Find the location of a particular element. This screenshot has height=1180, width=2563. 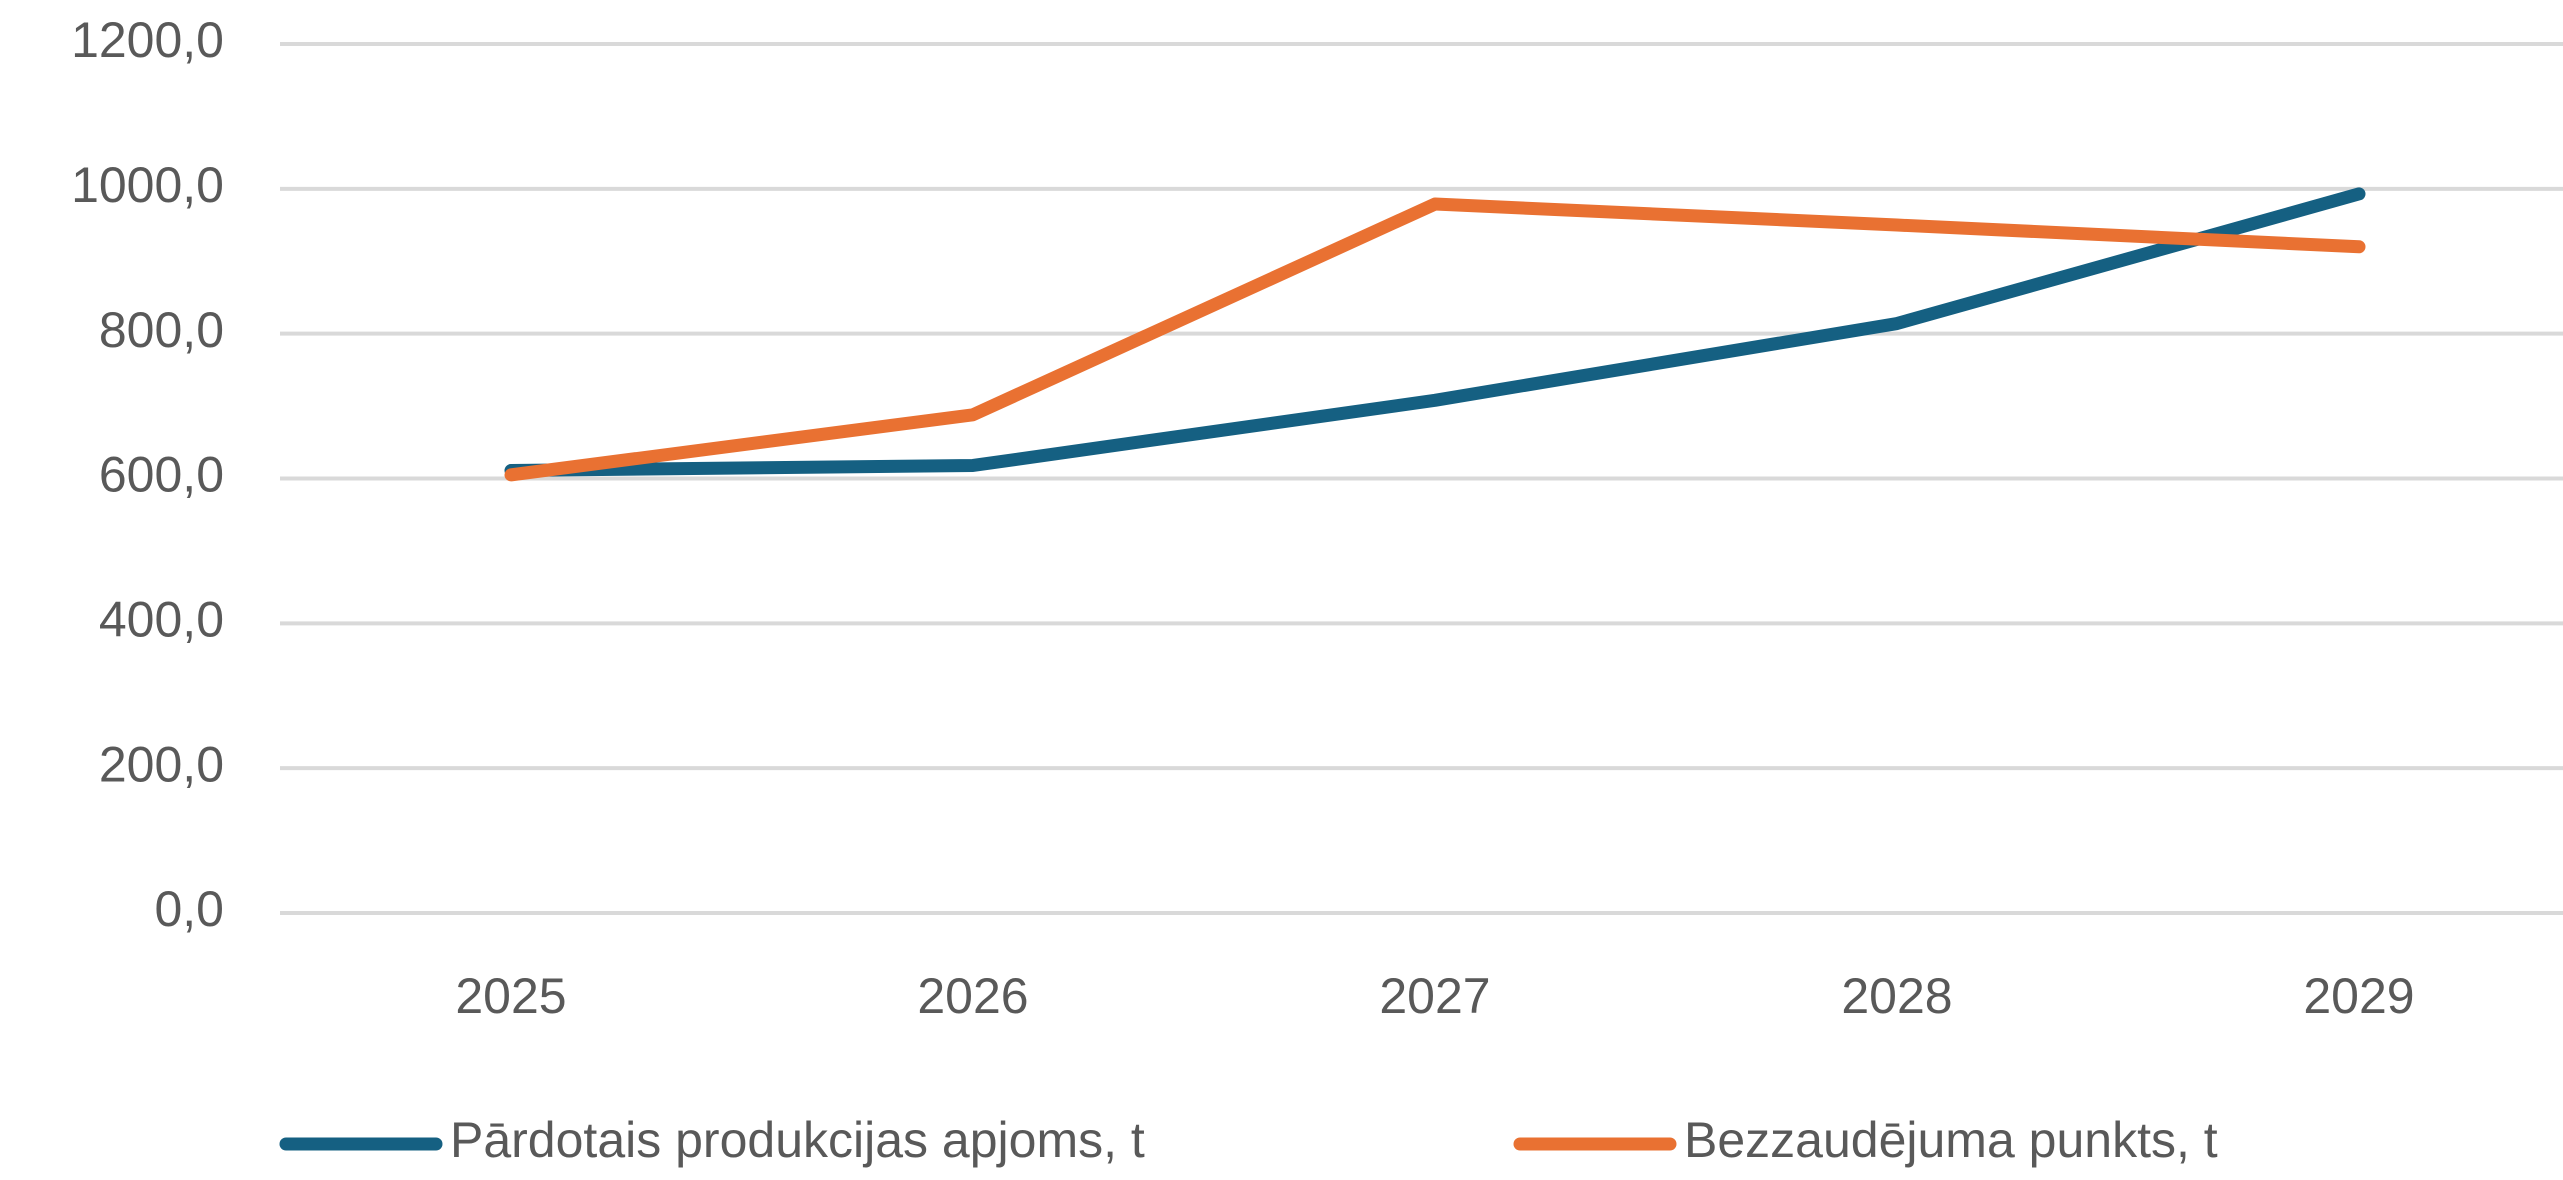

y-tick-label: 0,0 is located at coordinates (189, 909).